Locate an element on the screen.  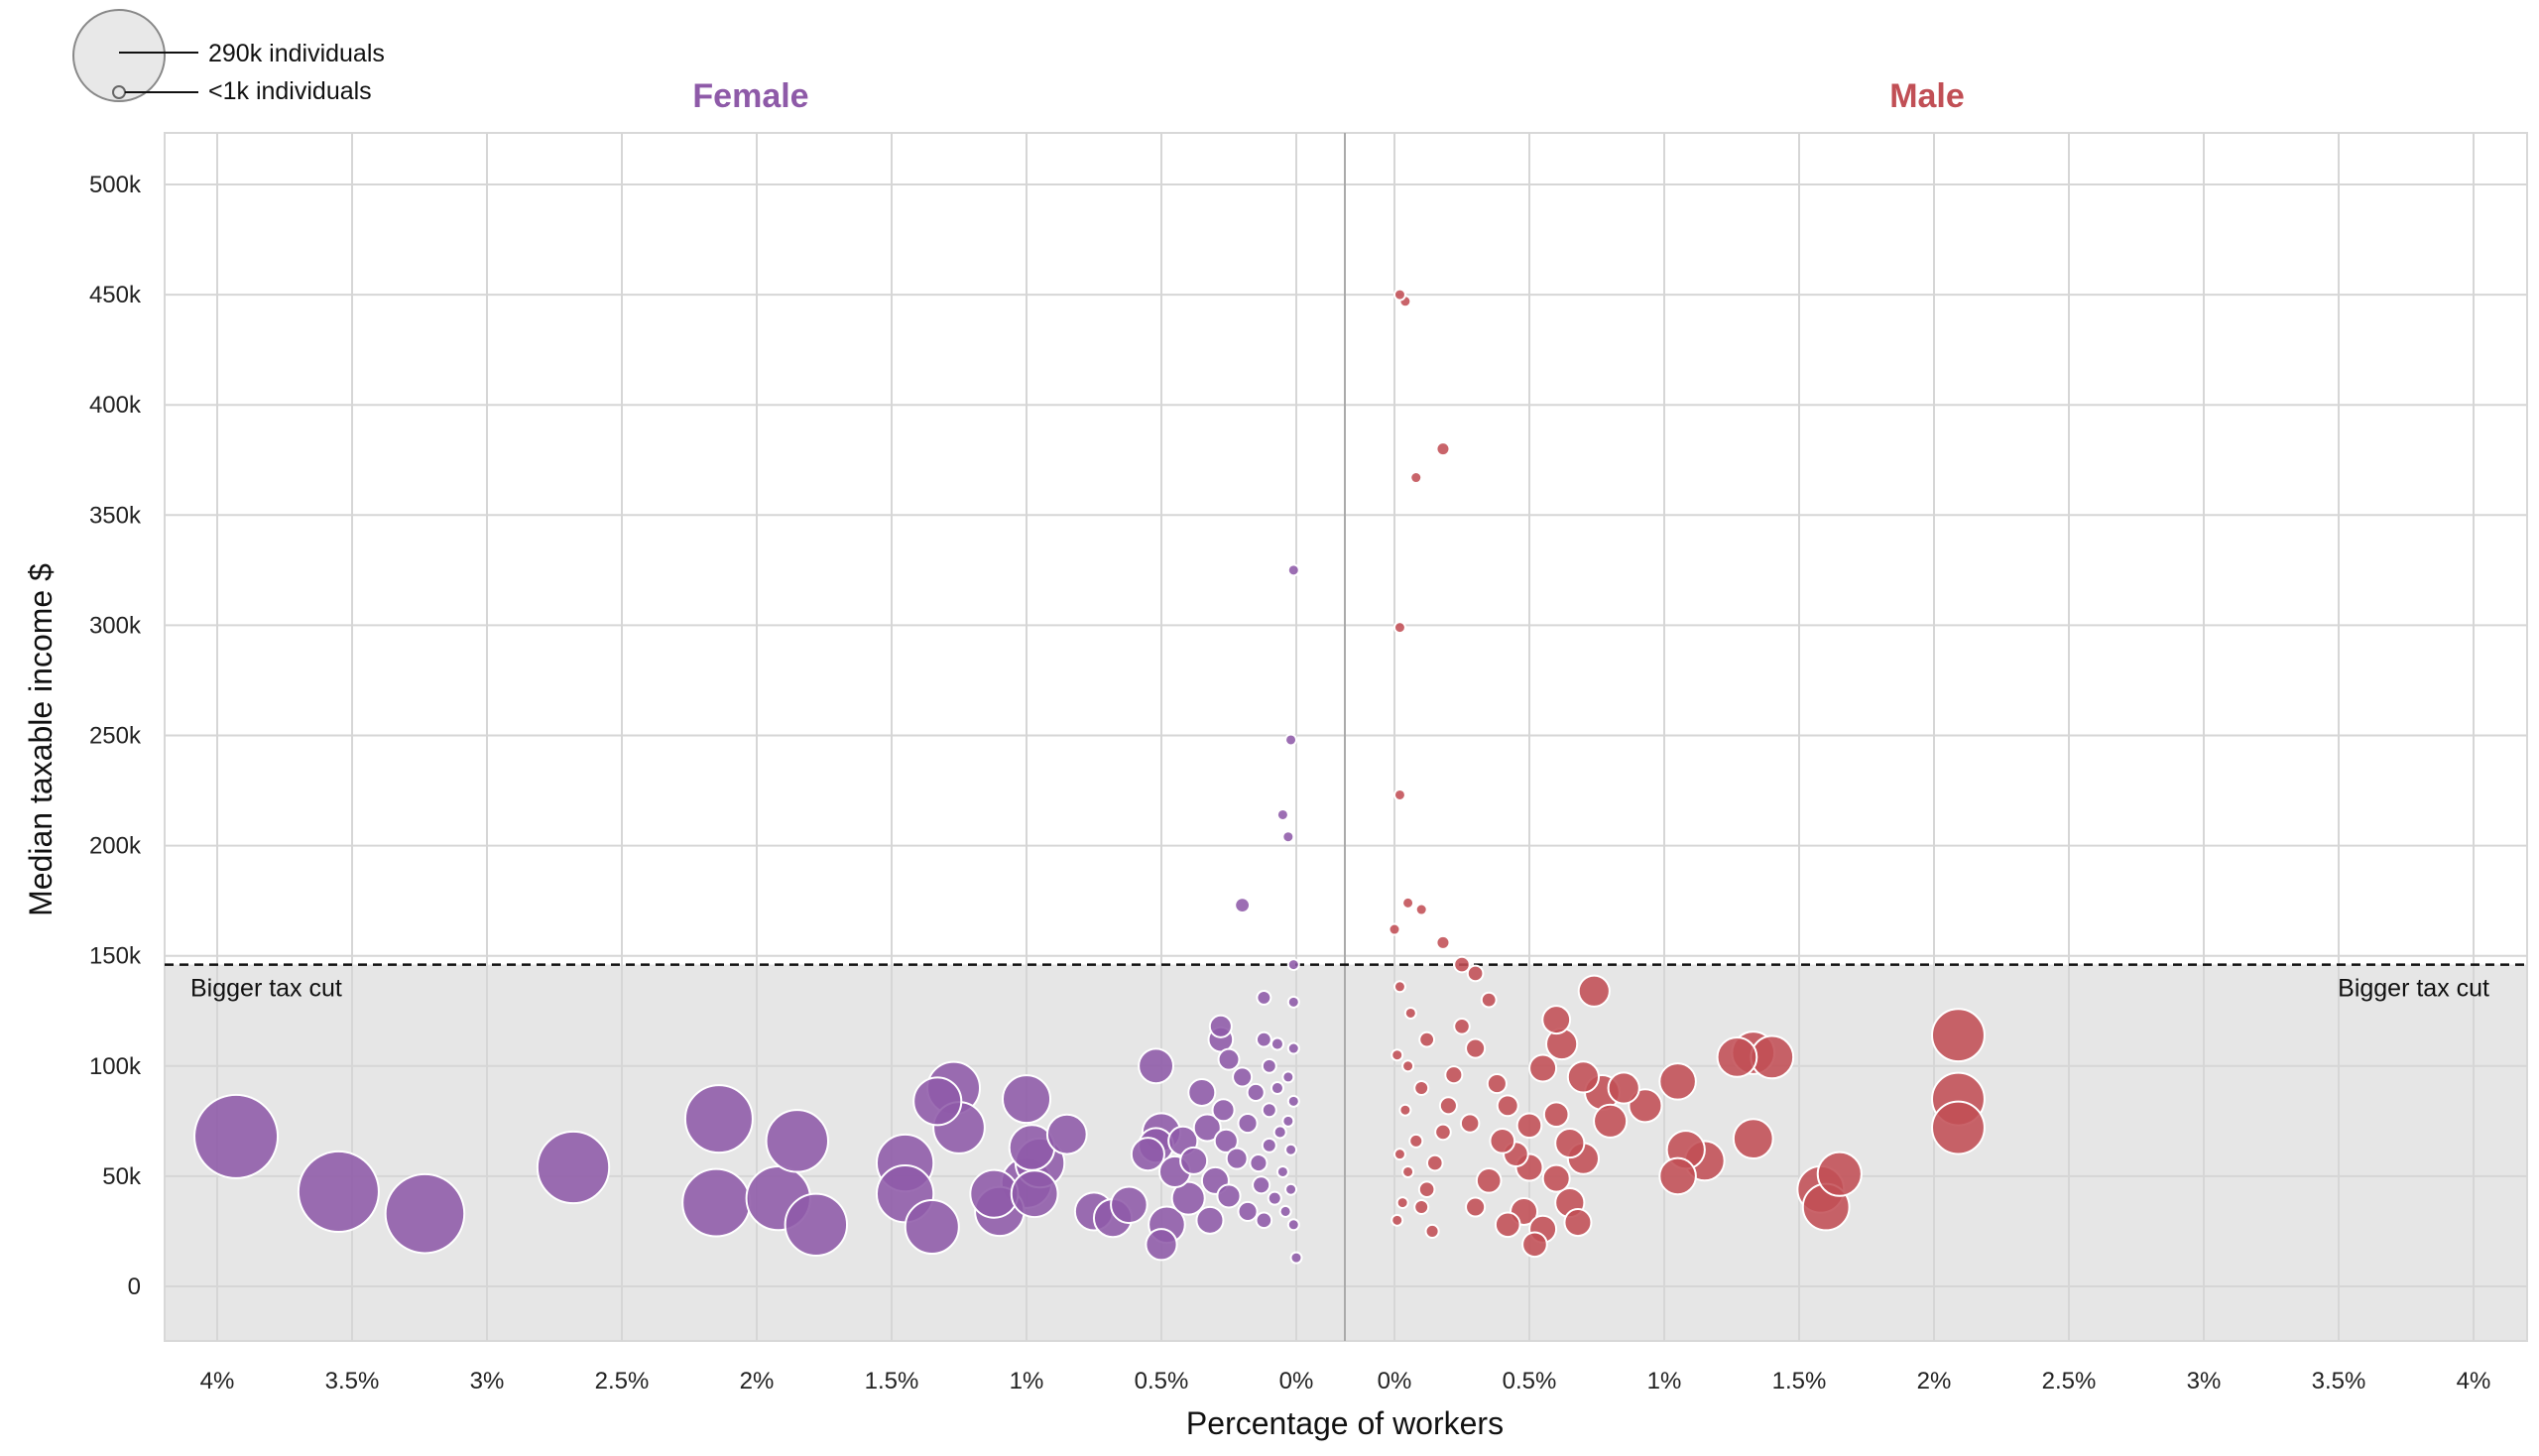
x-tick-label-female: 0.5% is located at coordinates (1162, 1381).